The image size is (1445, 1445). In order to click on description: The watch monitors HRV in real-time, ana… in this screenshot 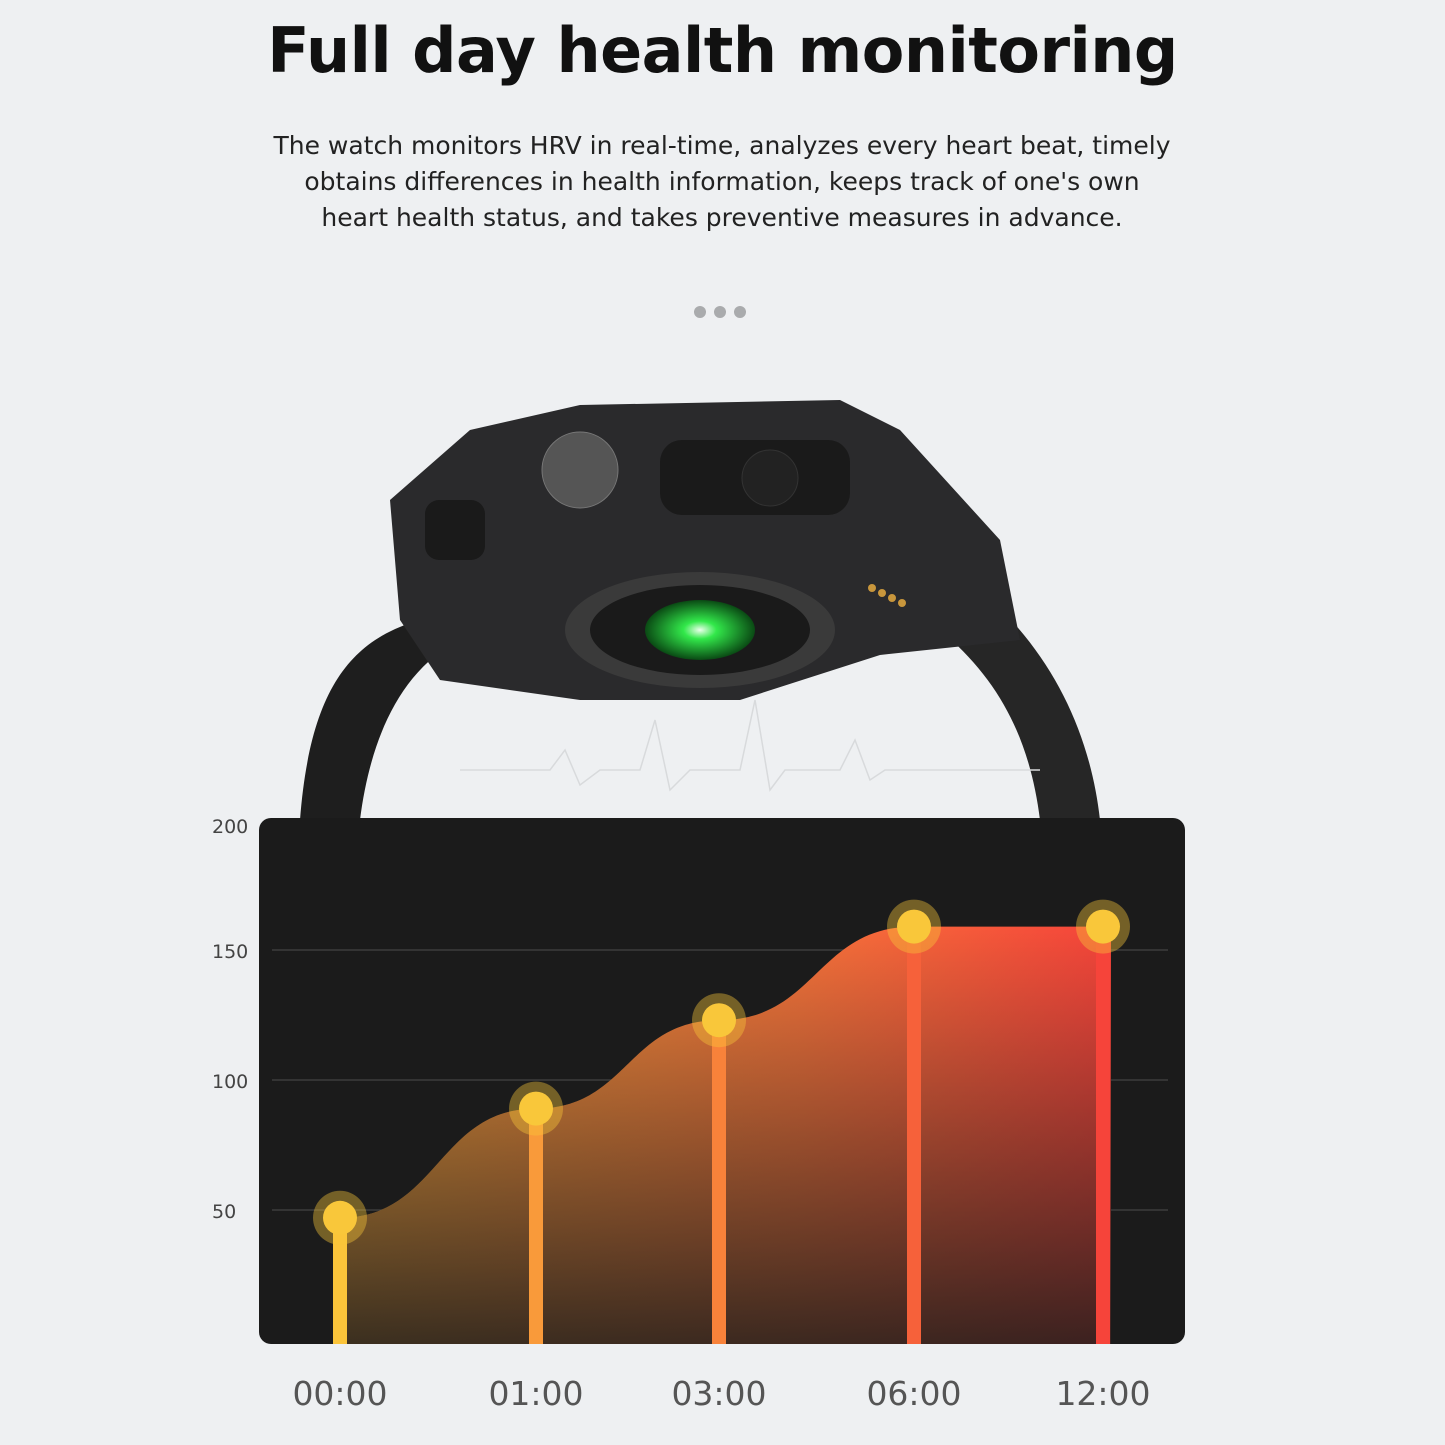, I will do `click(722, 182)`.